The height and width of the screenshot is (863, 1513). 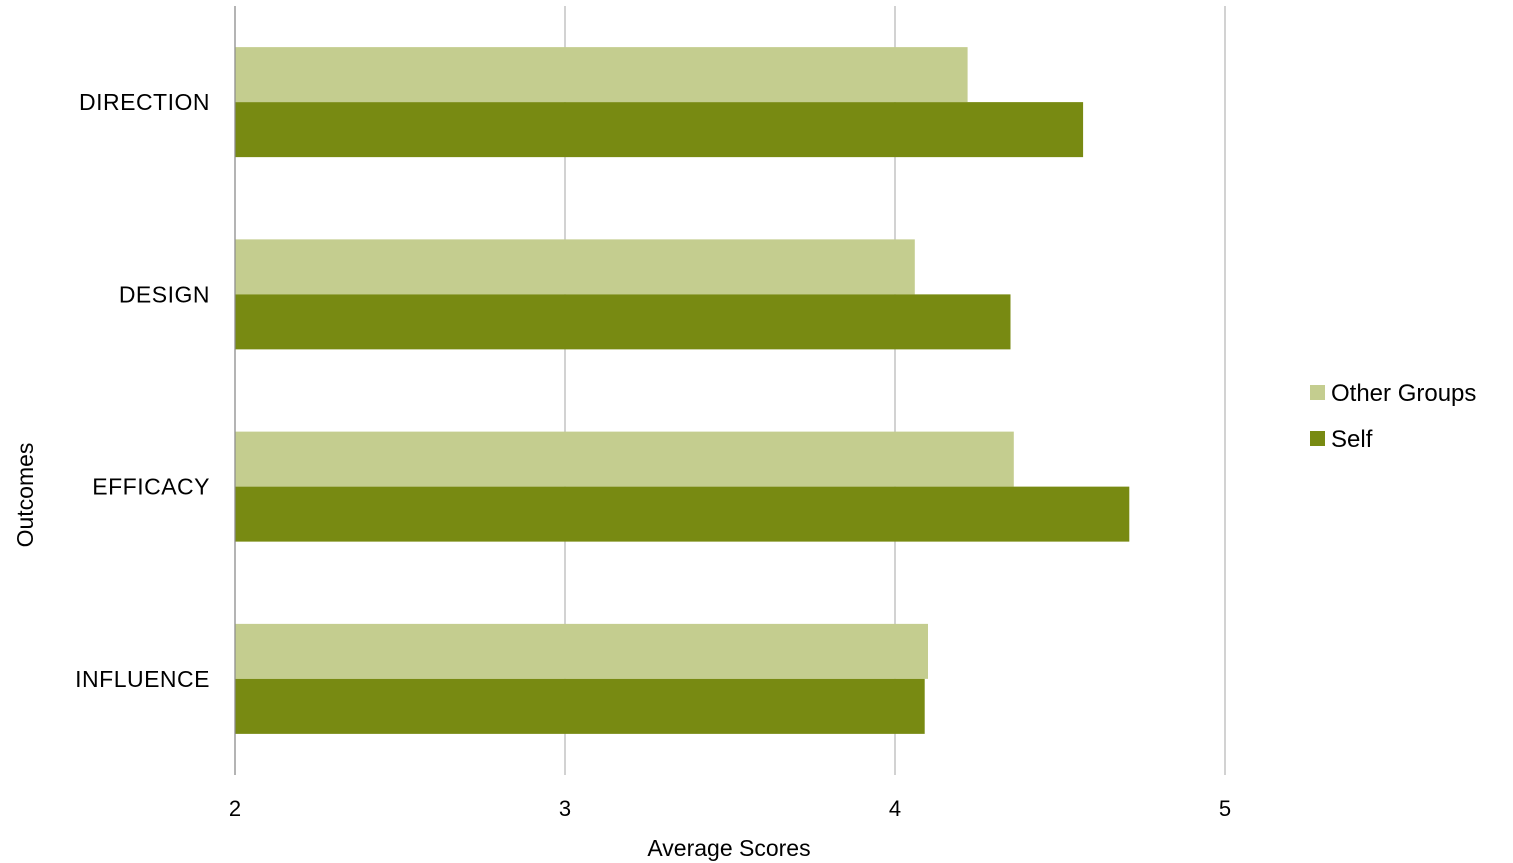 What do you see at coordinates (575, 267) in the screenshot?
I see `bar-design-other-groups` at bounding box center [575, 267].